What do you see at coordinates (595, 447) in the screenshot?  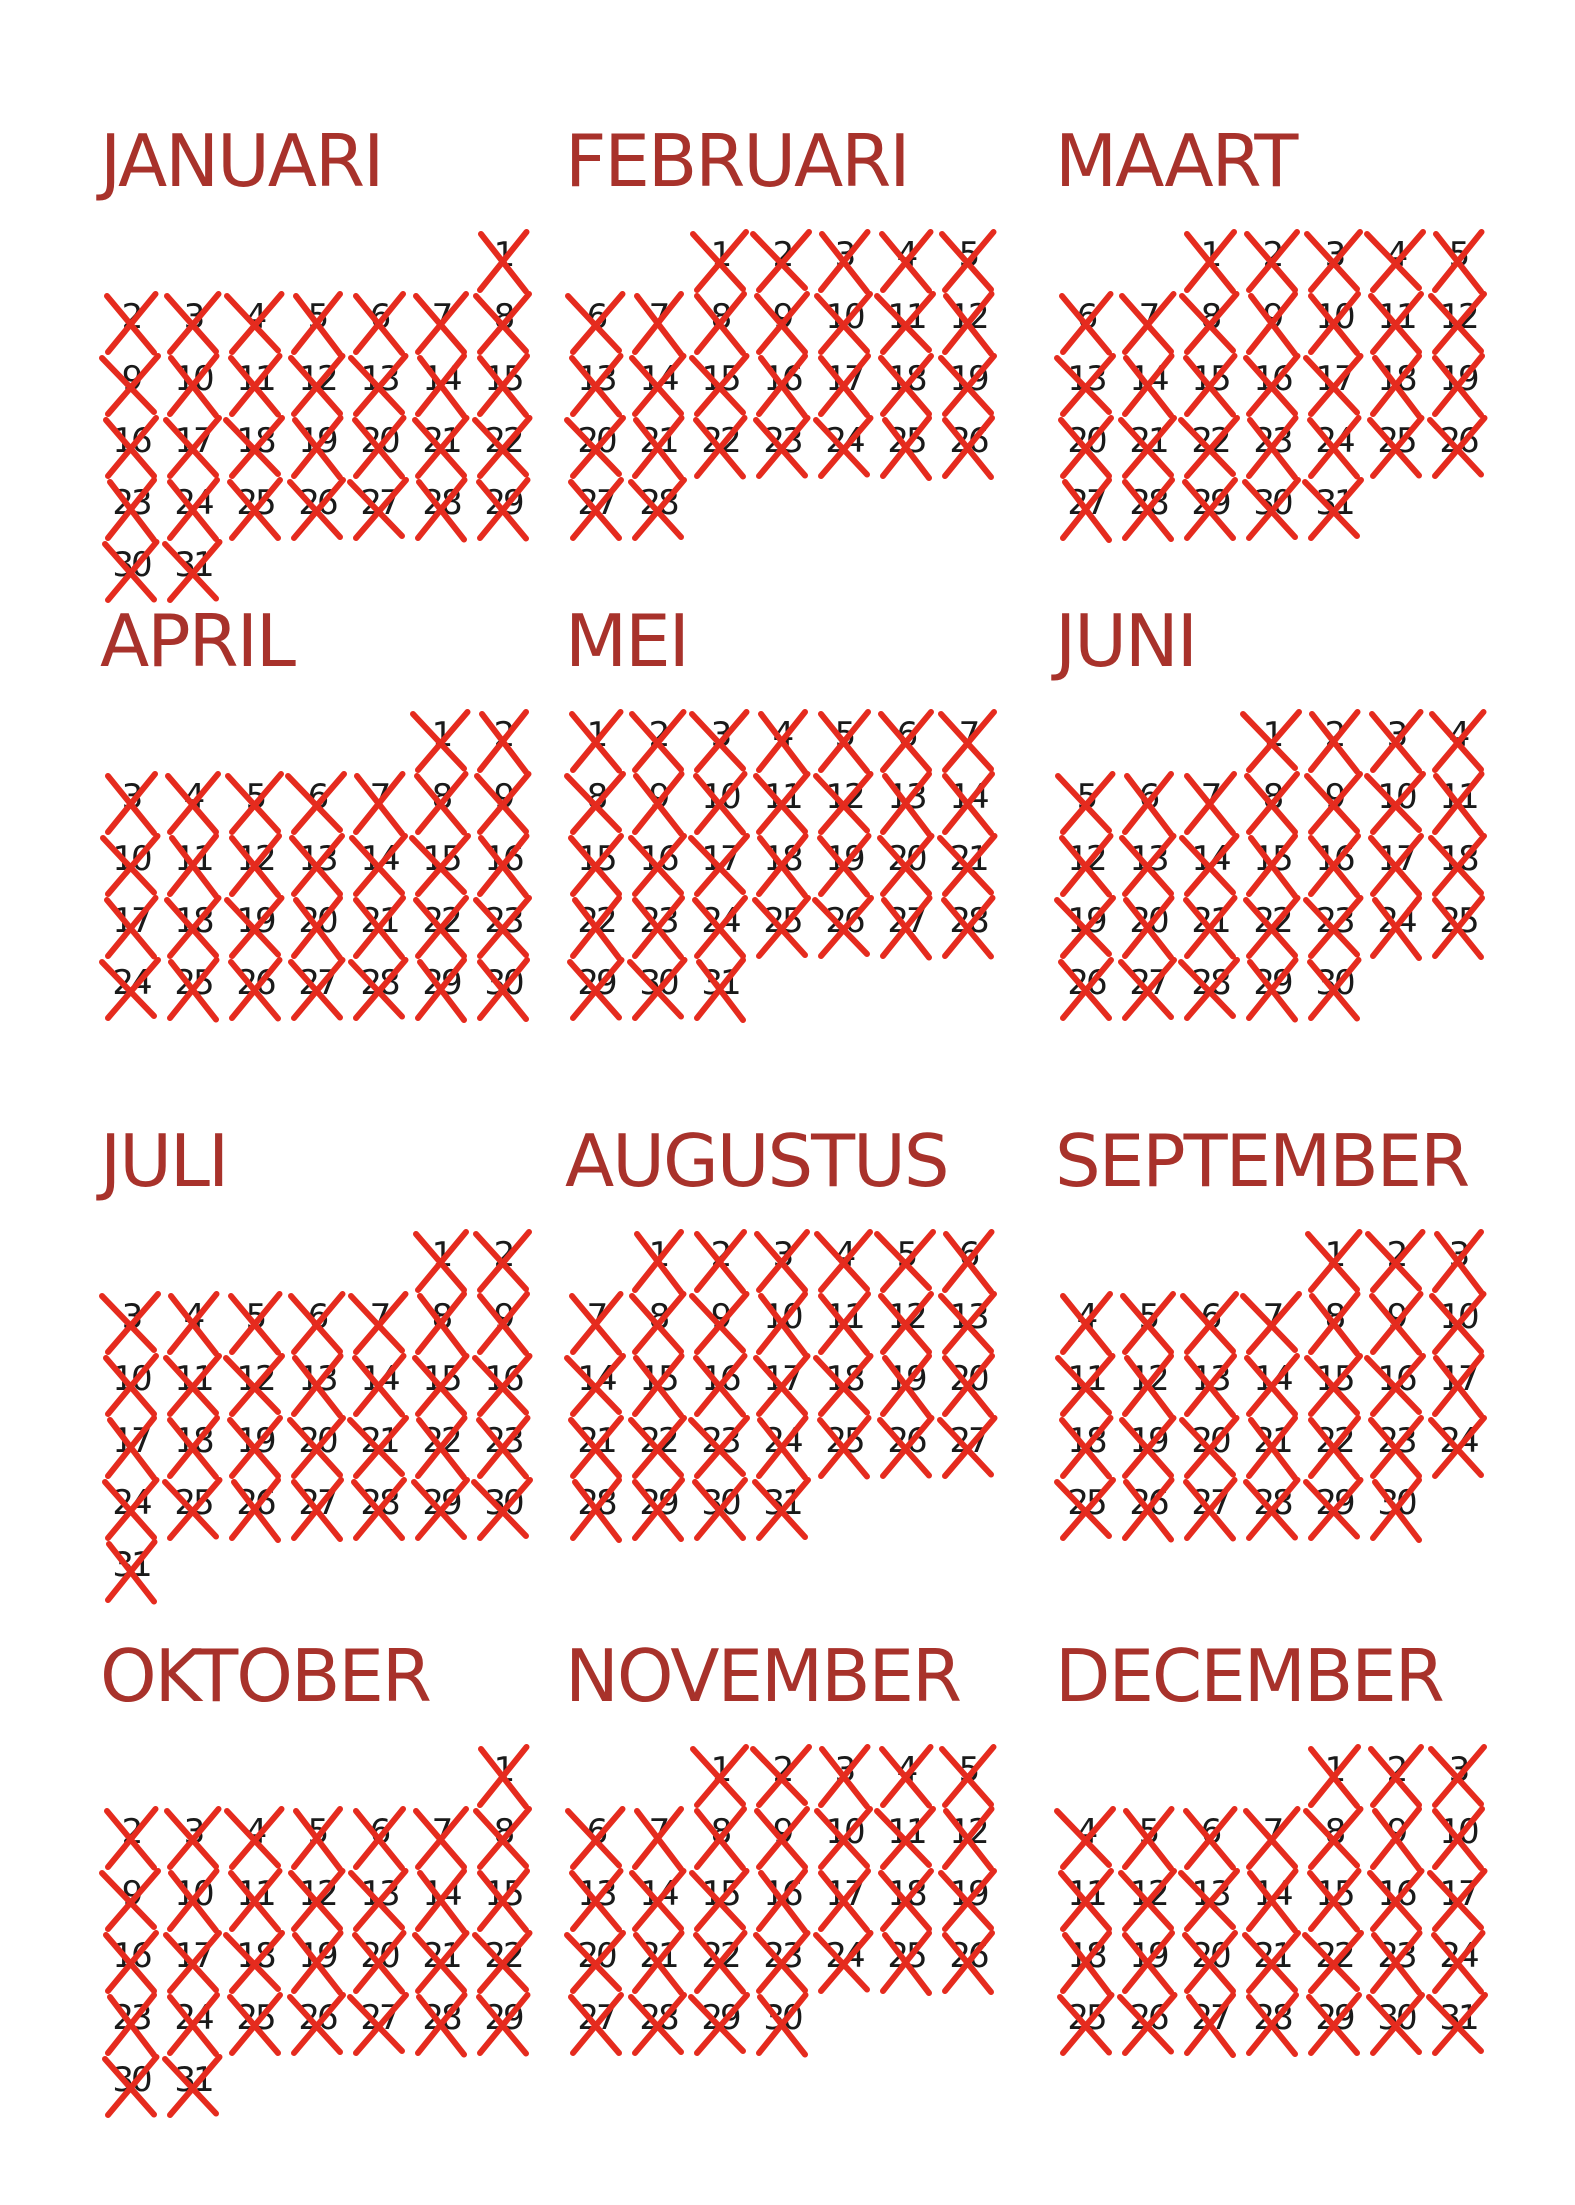 I see `day-cell: 20` at bounding box center [595, 447].